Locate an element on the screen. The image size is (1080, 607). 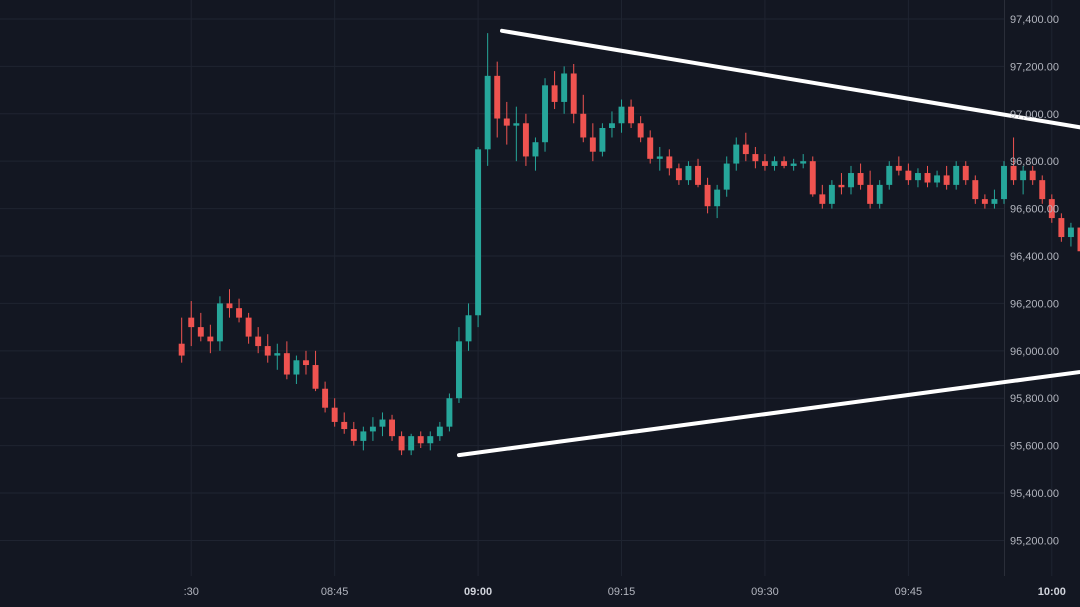
y-tick-label: 97,200.00 is located at coordinates (1034, 67).